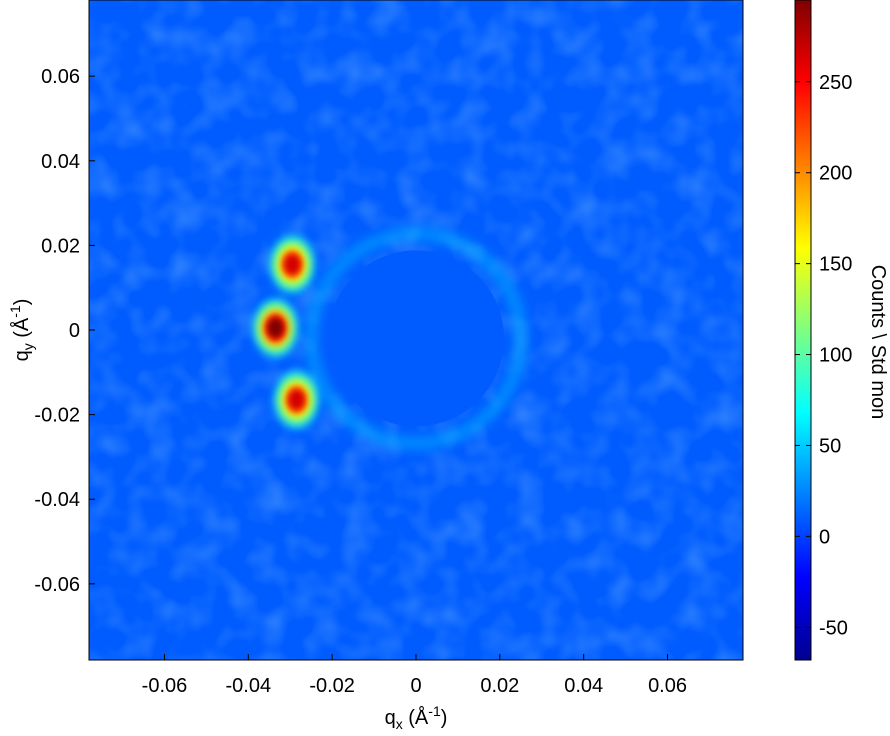 The height and width of the screenshot is (736, 890). I want to click on y-tick-label: -0.02, so click(57, 416).